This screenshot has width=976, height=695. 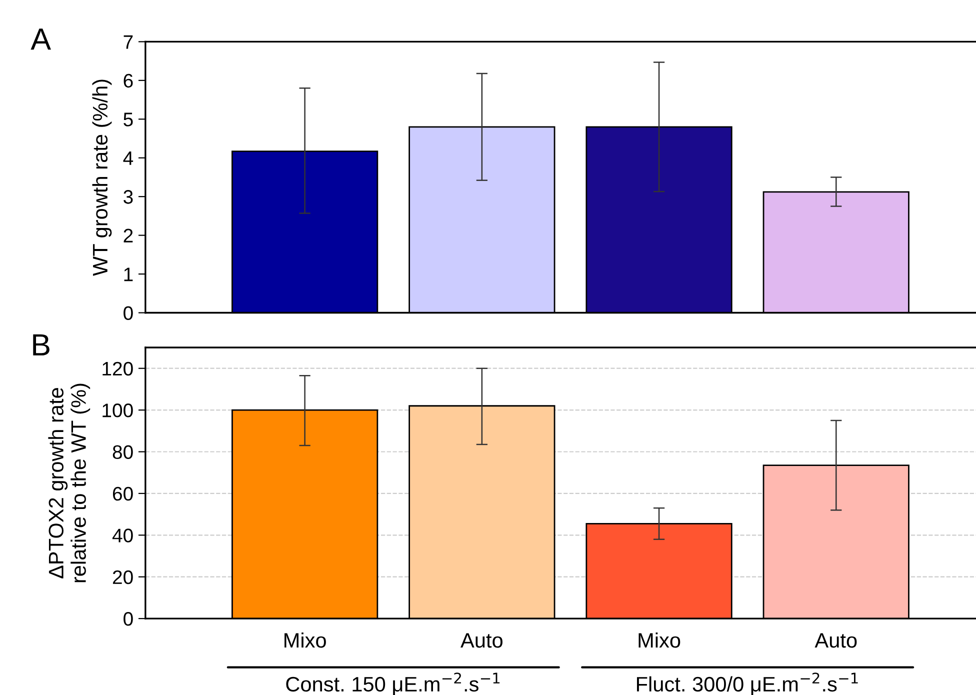 I want to click on y-tick-label: 1, so click(x=128, y=275).